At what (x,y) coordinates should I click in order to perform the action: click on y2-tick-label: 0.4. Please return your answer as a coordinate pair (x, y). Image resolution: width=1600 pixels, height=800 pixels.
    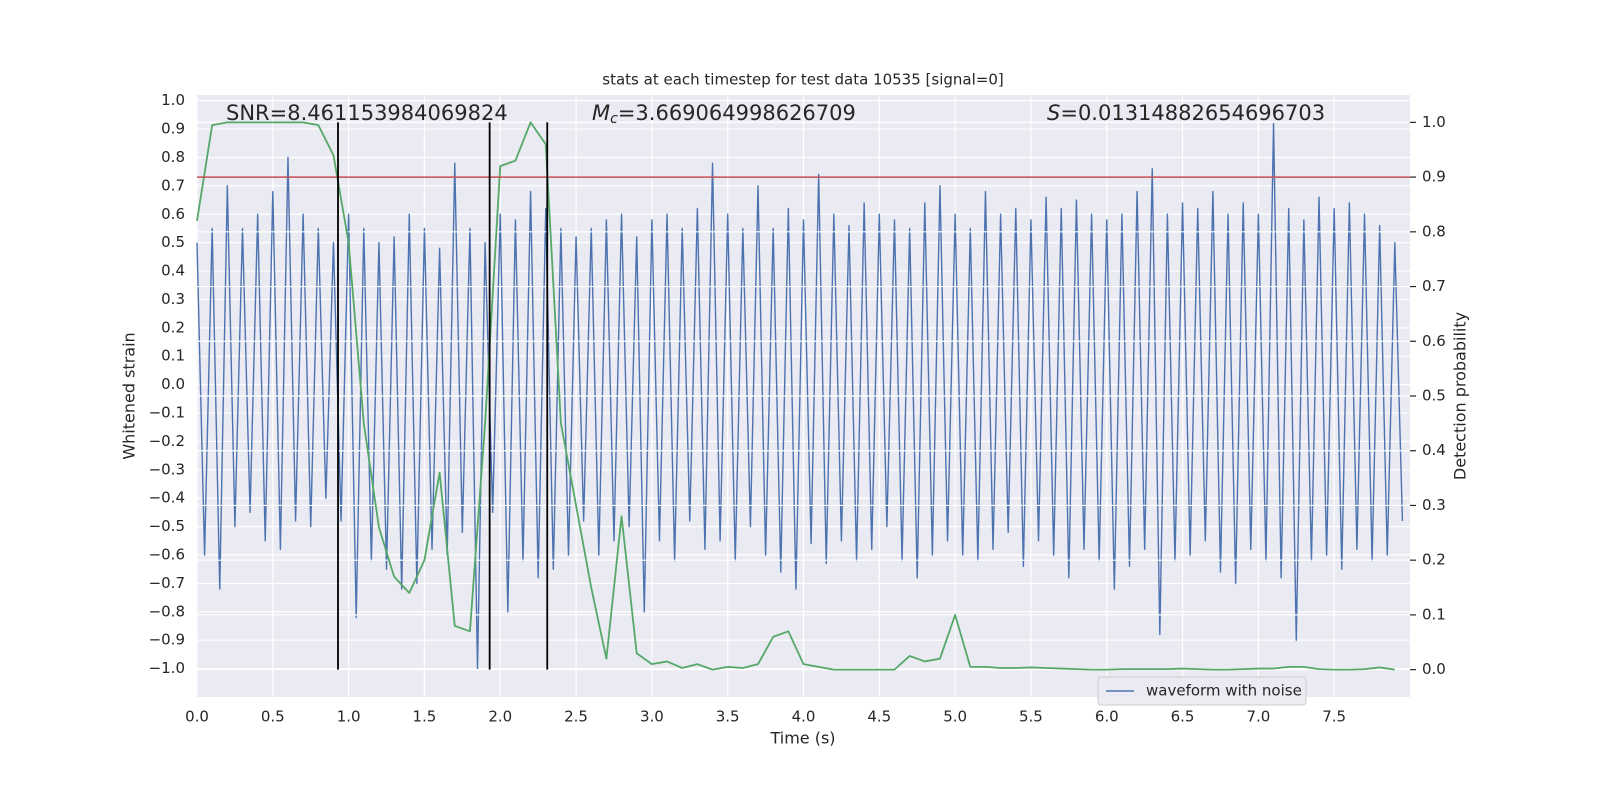
    Looking at the image, I should click on (1434, 450).